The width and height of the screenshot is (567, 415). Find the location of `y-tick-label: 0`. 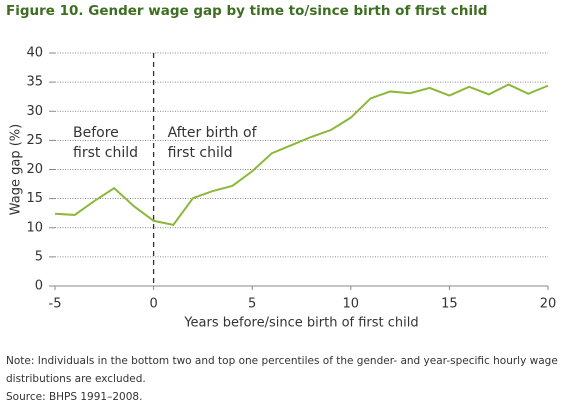

y-tick-label: 0 is located at coordinates (39, 286).